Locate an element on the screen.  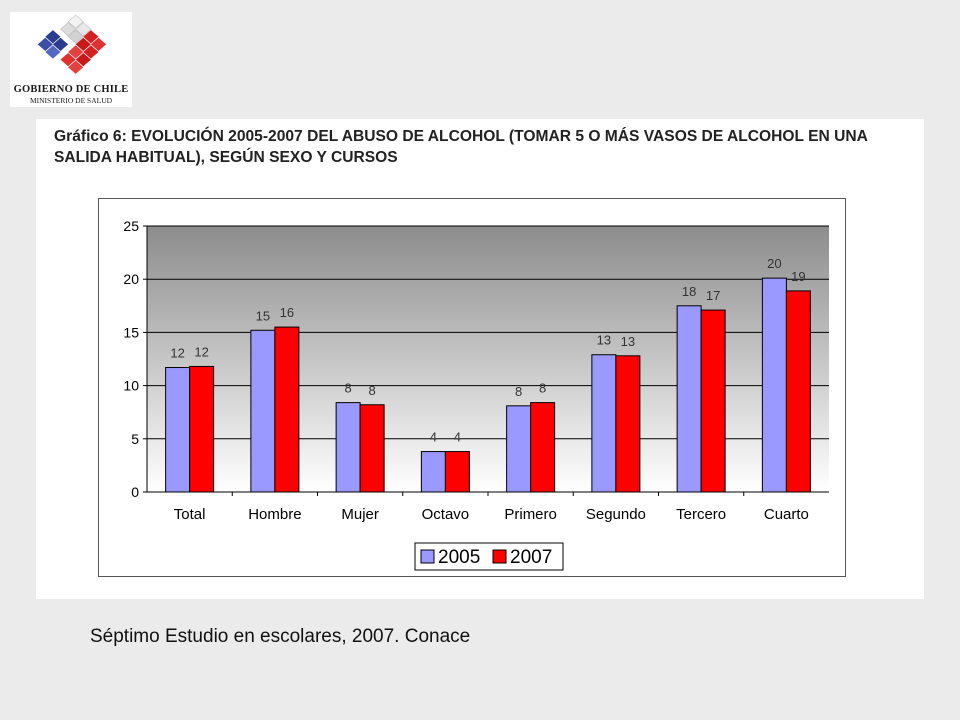
logo-text-gobierno: GOBIERNO DE CHILE is located at coordinates (71, 89).